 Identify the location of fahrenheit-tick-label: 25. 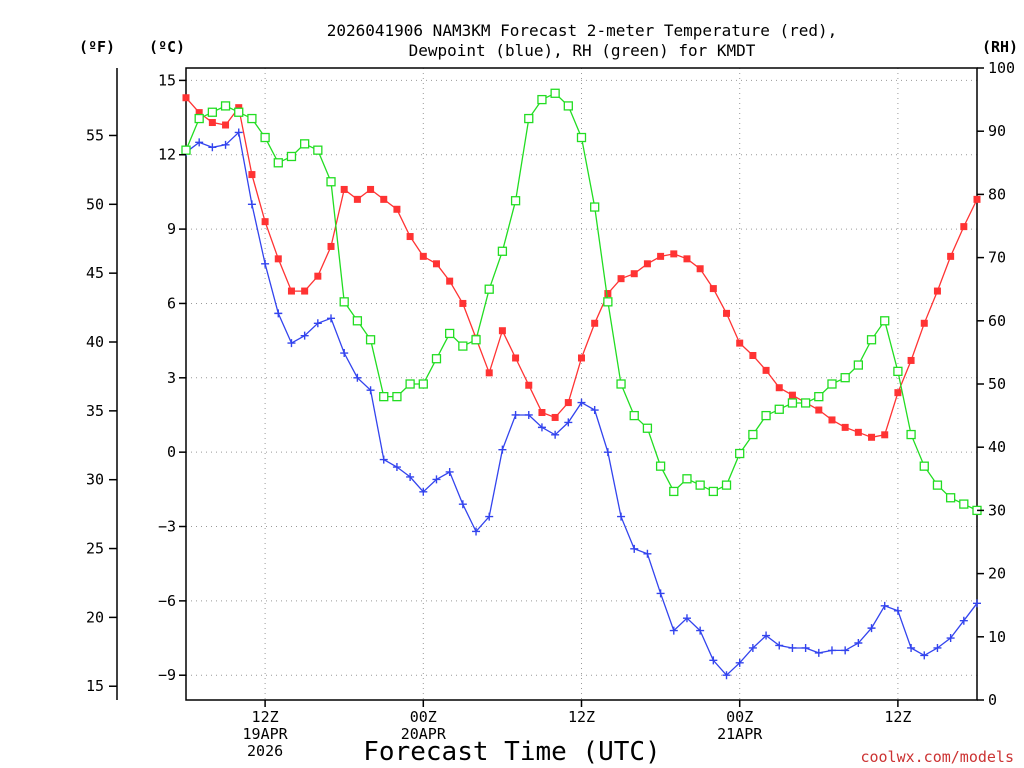
(95, 549).